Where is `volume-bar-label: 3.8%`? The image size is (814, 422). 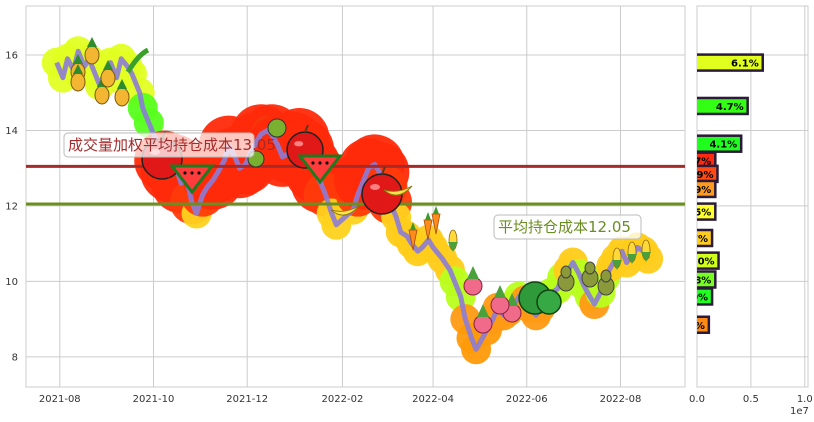
volume-bar-label: 3.8% is located at coordinates (698, 280).